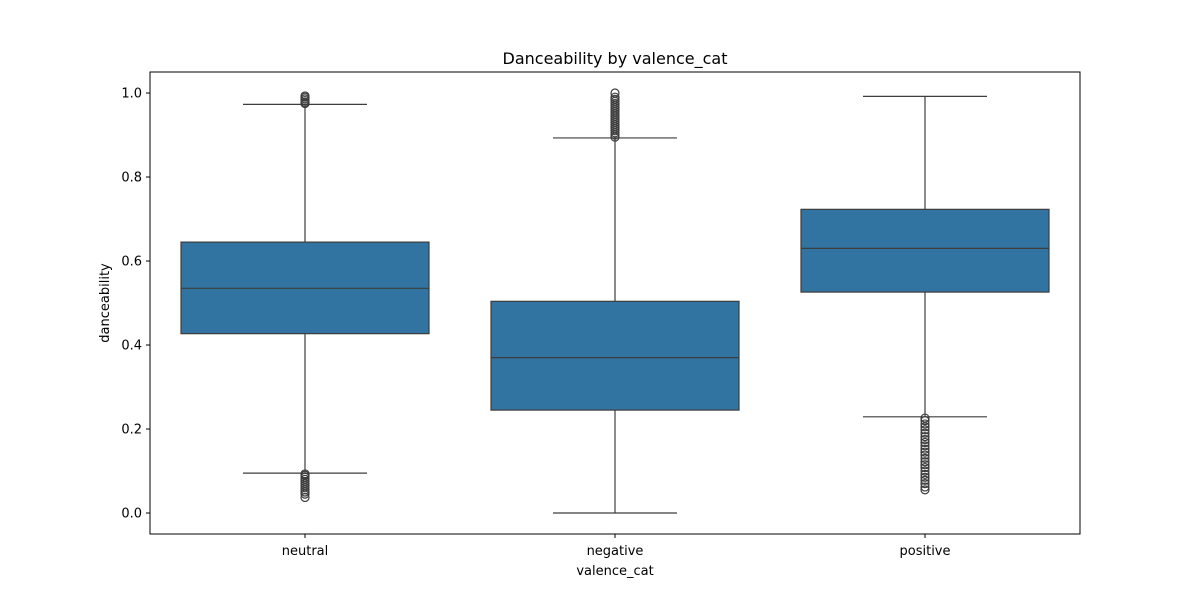  I want to click on x-tick-label: positive, so click(925, 551).